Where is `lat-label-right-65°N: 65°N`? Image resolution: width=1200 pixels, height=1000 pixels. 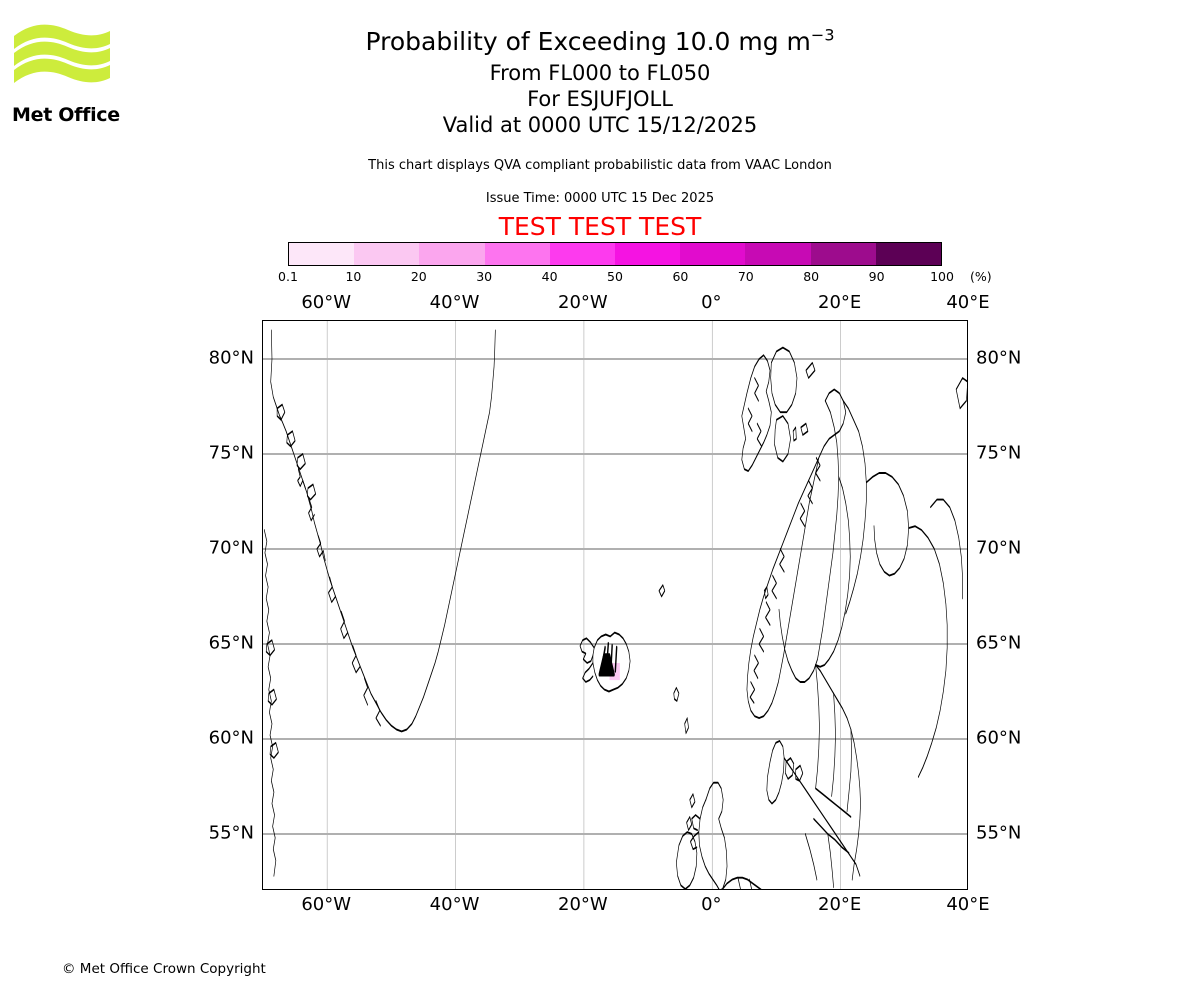
lat-label-right-65°N: 65°N is located at coordinates (999, 643).